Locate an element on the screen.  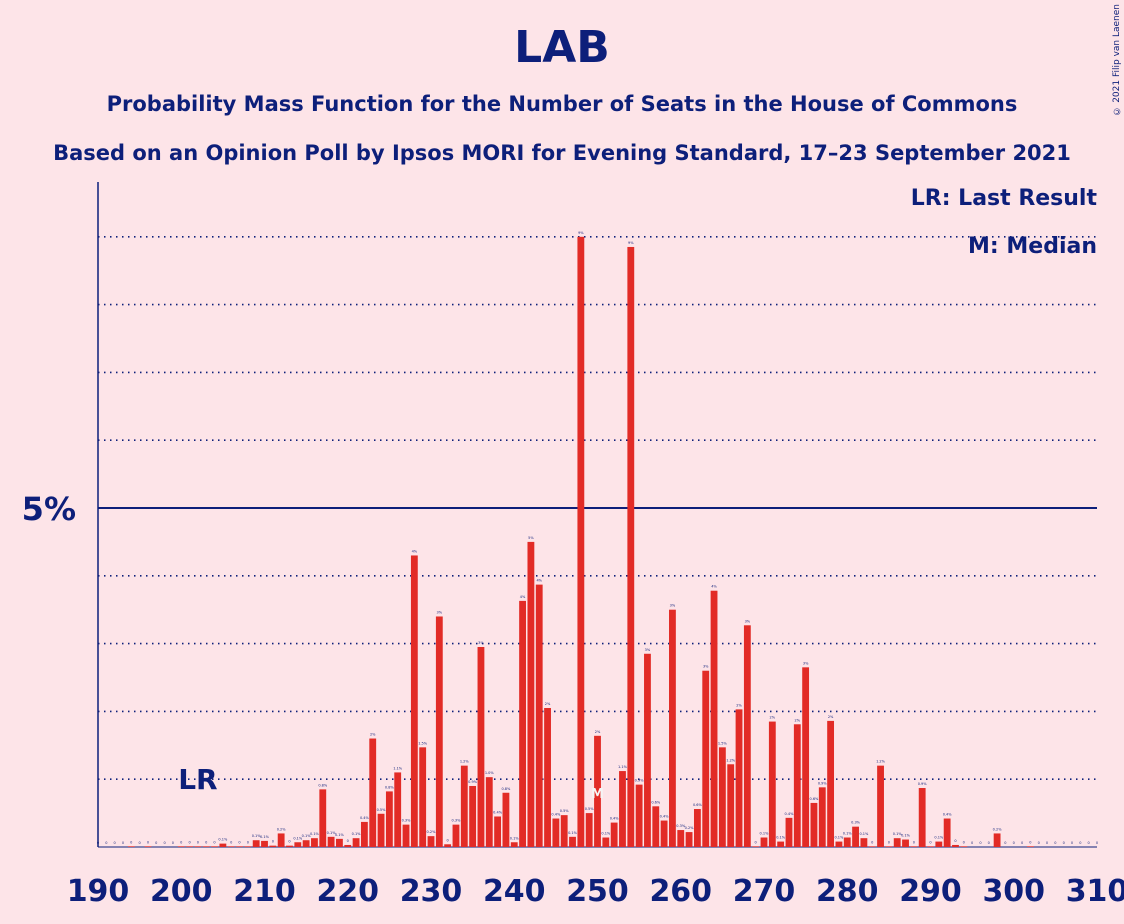
bar-value-label: 1.2% is located at coordinates (881, 762).